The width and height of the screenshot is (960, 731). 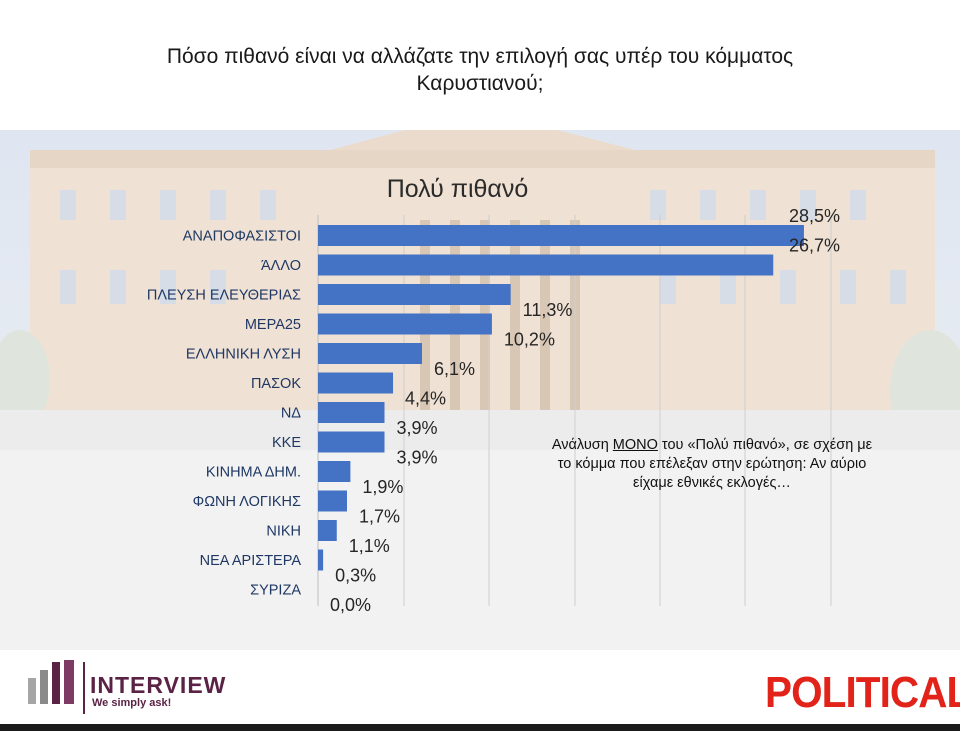 I want to click on bottom-strip, so click(x=480, y=727).